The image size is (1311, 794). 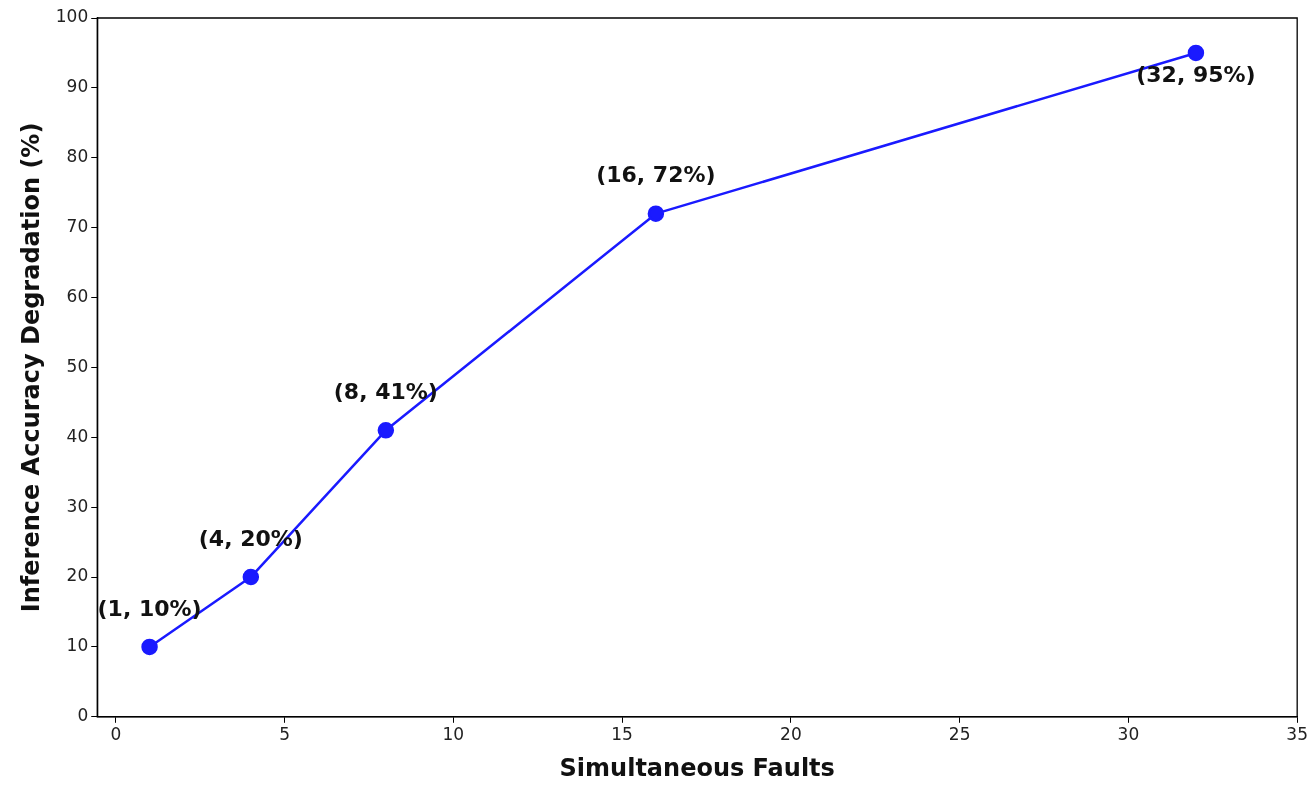 I want to click on y-tick-label: 60, so click(x=77, y=295).